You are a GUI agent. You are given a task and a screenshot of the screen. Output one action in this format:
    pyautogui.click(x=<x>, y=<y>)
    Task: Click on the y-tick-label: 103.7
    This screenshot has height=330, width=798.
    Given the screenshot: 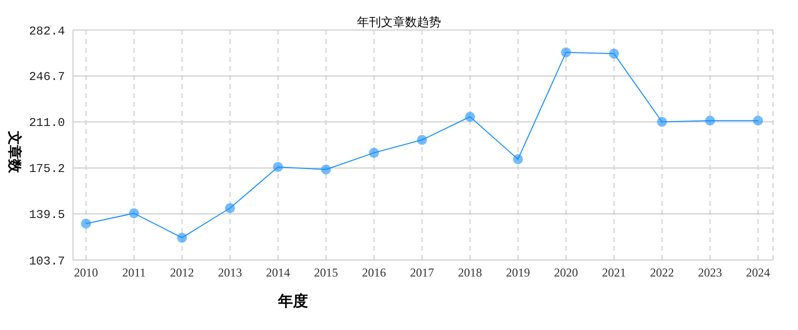 What is the action you would take?
    pyautogui.click(x=46, y=261)
    